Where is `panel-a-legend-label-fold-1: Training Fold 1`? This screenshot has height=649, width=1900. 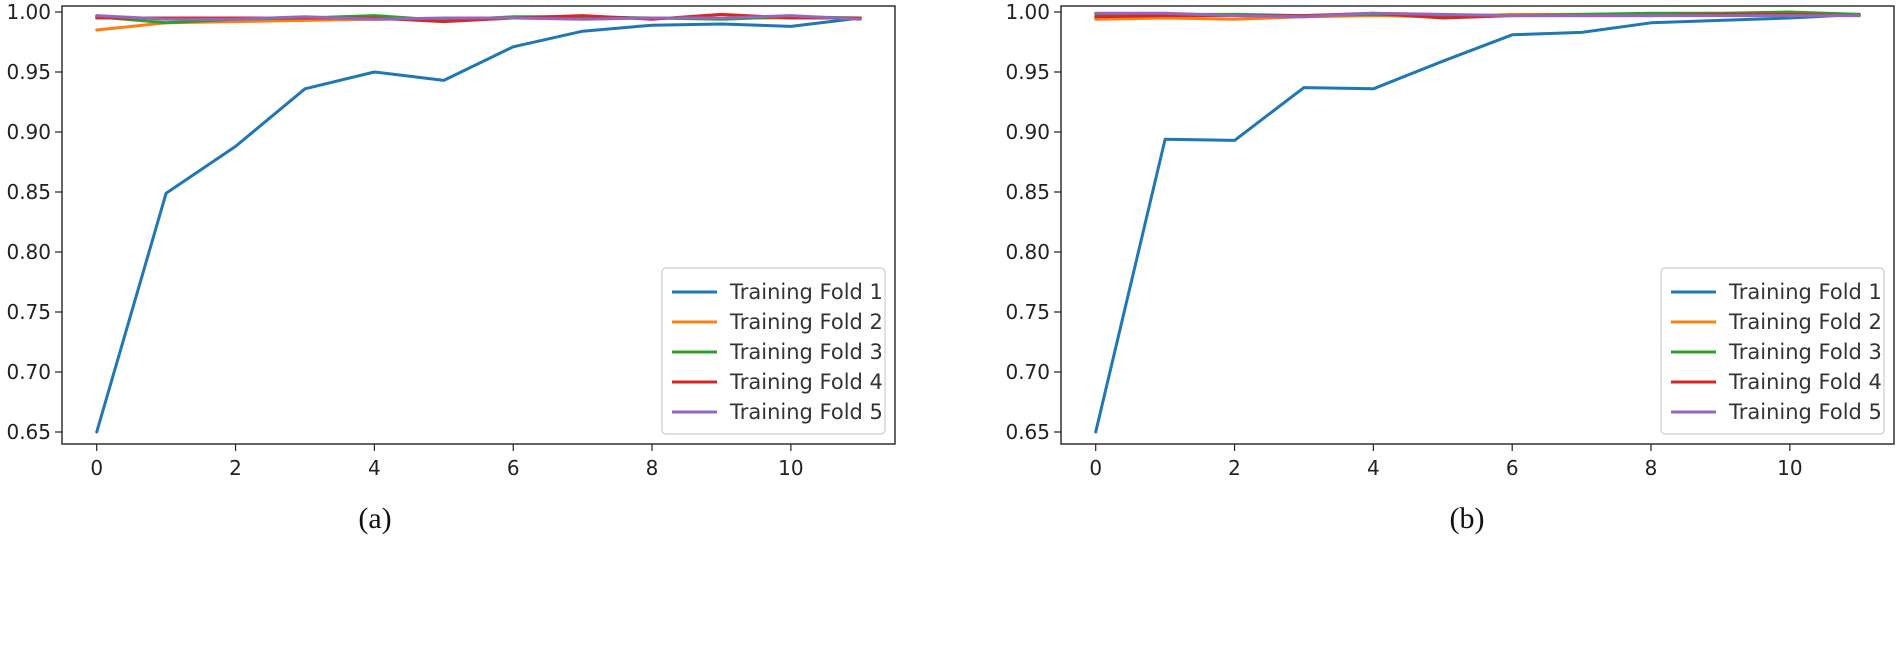 panel-a-legend-label-fold-1: Training Fold 1 is located at coordinates (806, 292).